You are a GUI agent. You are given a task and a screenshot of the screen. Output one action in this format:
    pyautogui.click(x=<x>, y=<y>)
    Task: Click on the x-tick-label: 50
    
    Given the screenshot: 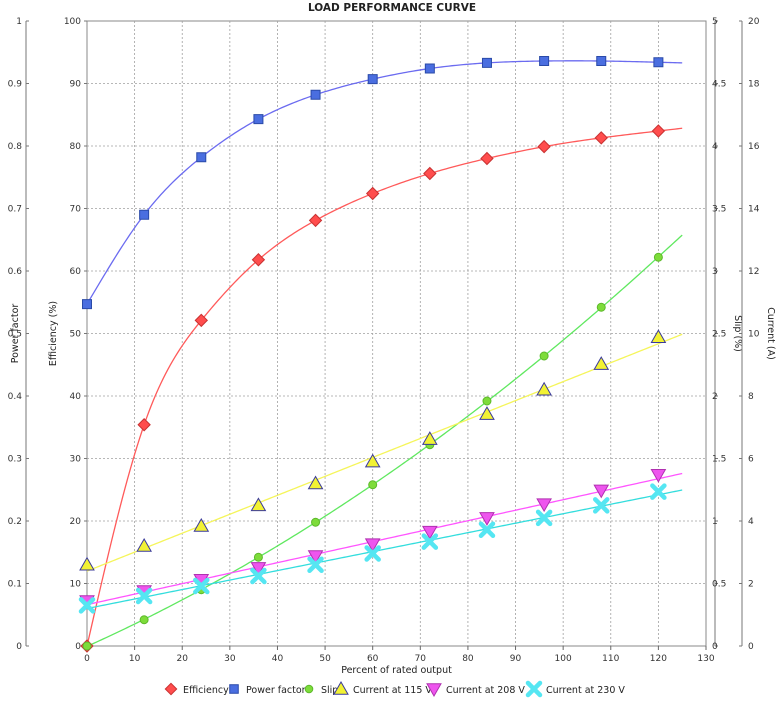 What is the action you would take?
    pyautogui.click(x=325, y=659)
    